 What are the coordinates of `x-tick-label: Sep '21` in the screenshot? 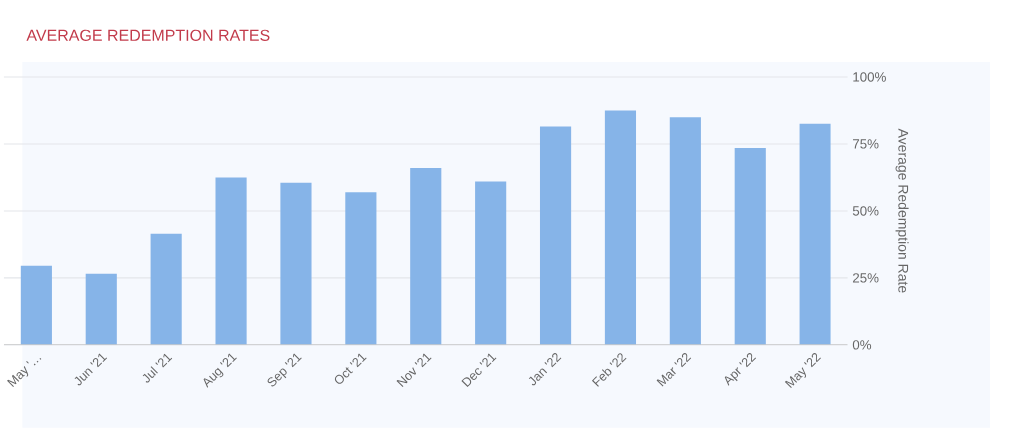 It's located at (284, 370).